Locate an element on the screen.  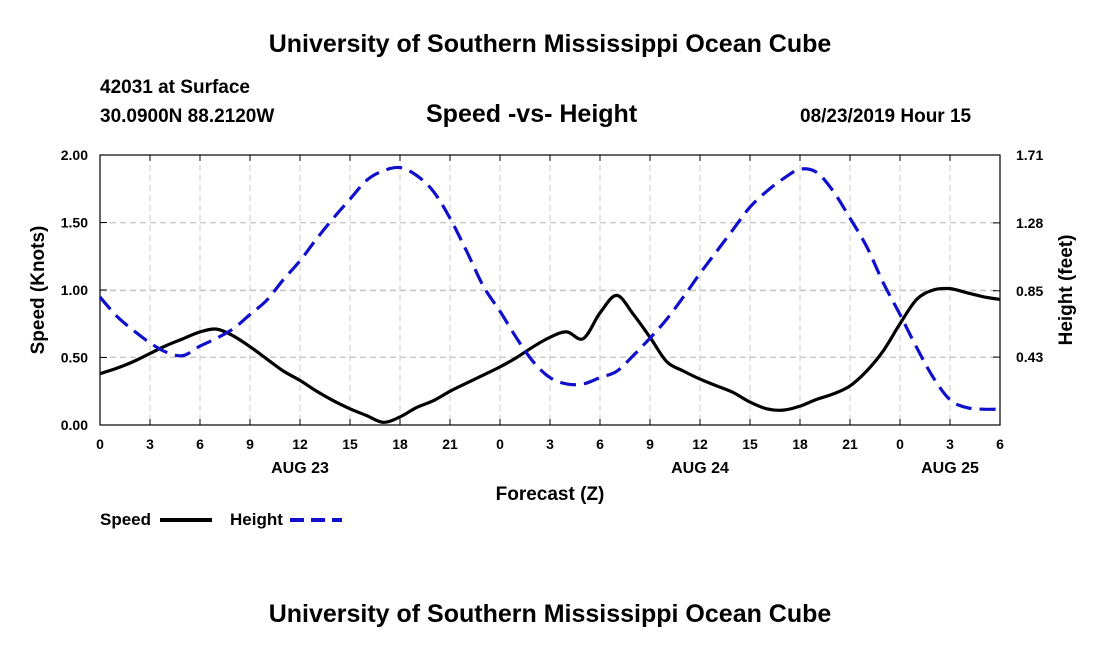
y2-tick-label: 1.71 is located at coordinates (1029, 155).